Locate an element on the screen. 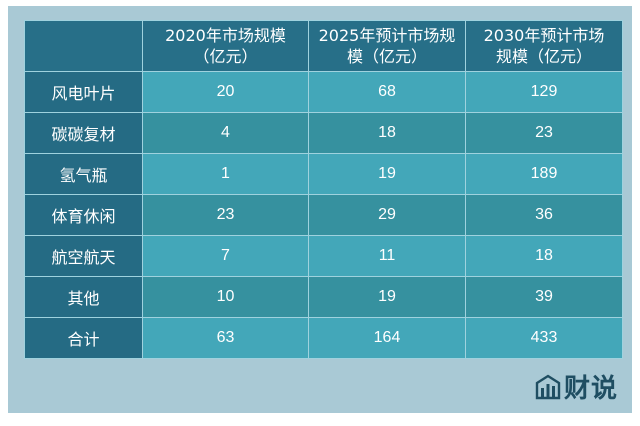  table-row: 合计 63 164 433 is located at coordinates (323, 338).